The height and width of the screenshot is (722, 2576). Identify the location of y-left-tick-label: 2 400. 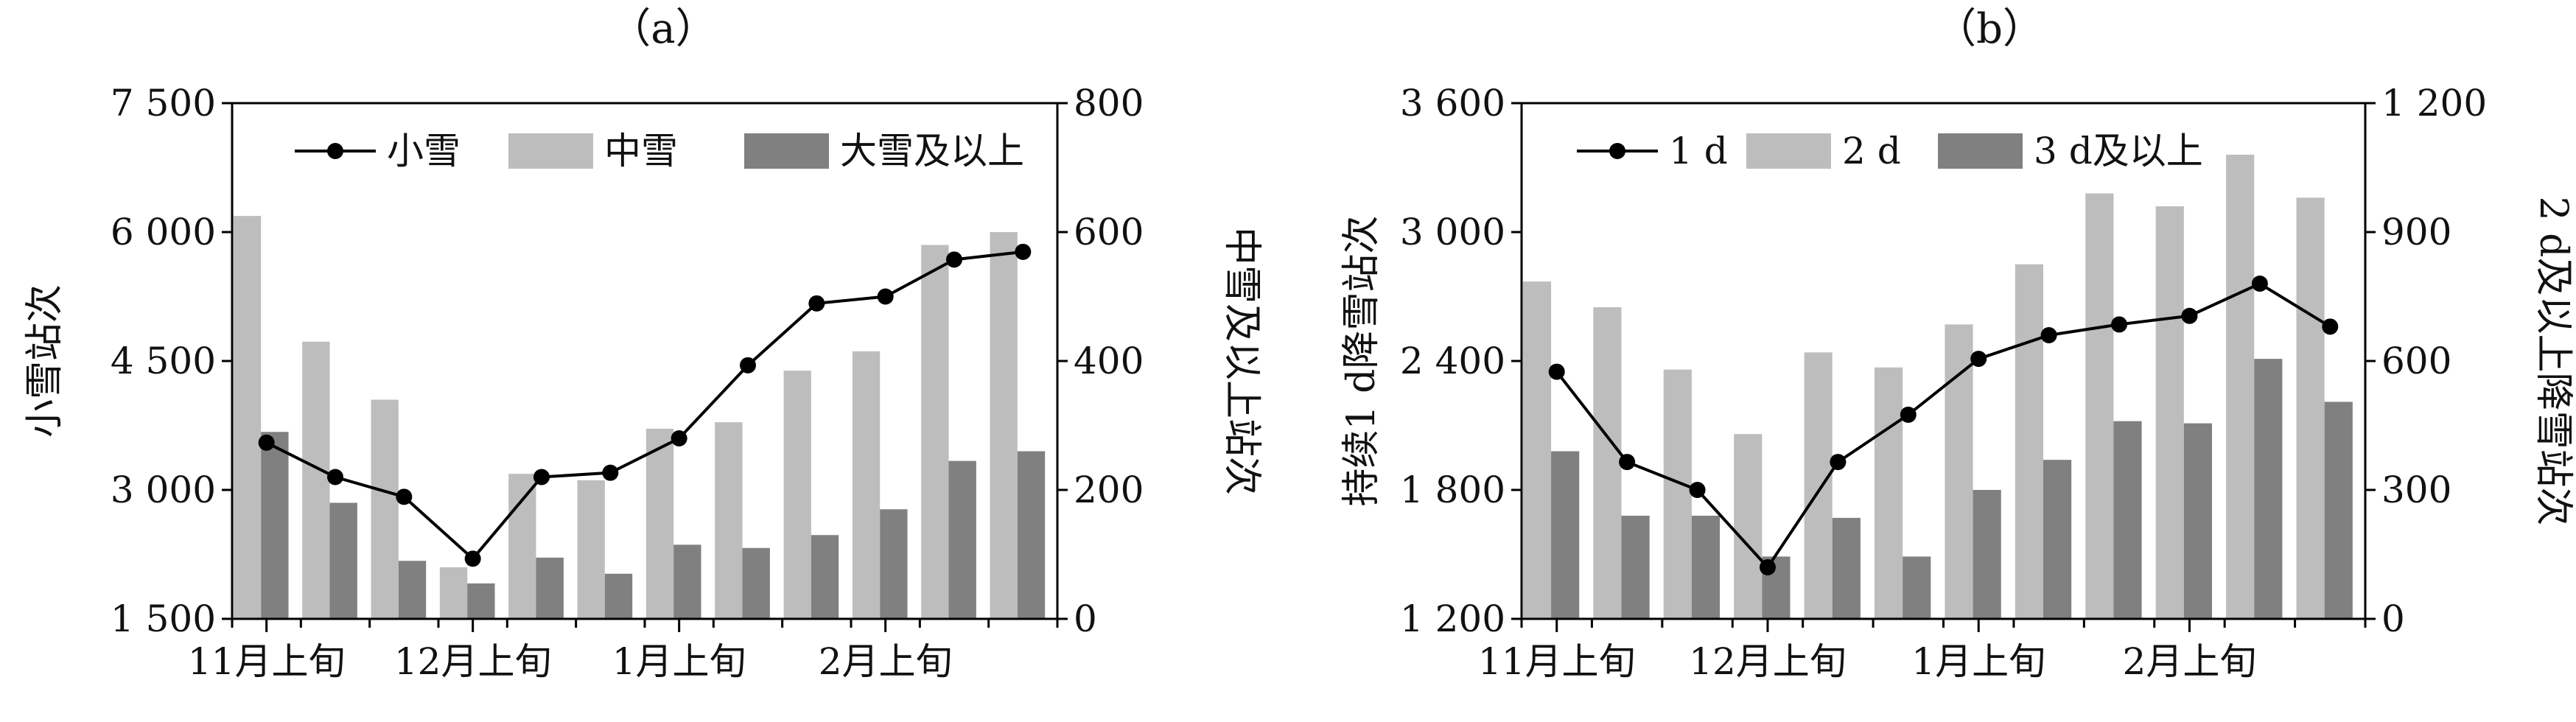
(1452, 361).